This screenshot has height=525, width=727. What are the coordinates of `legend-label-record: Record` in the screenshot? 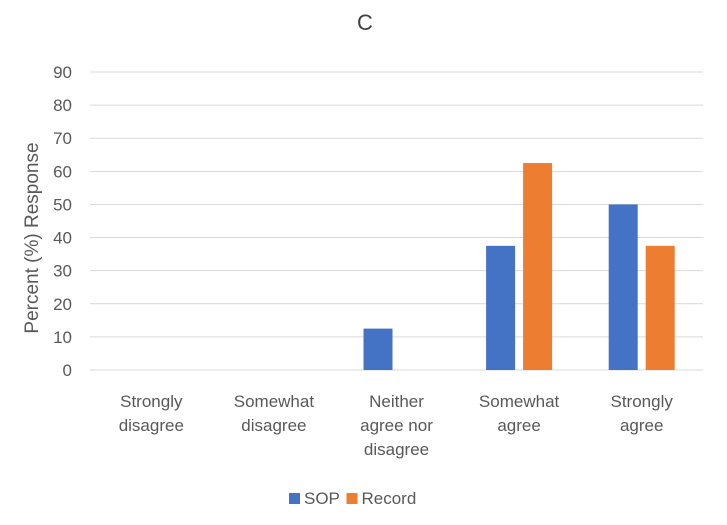 It's located at (389, 498).